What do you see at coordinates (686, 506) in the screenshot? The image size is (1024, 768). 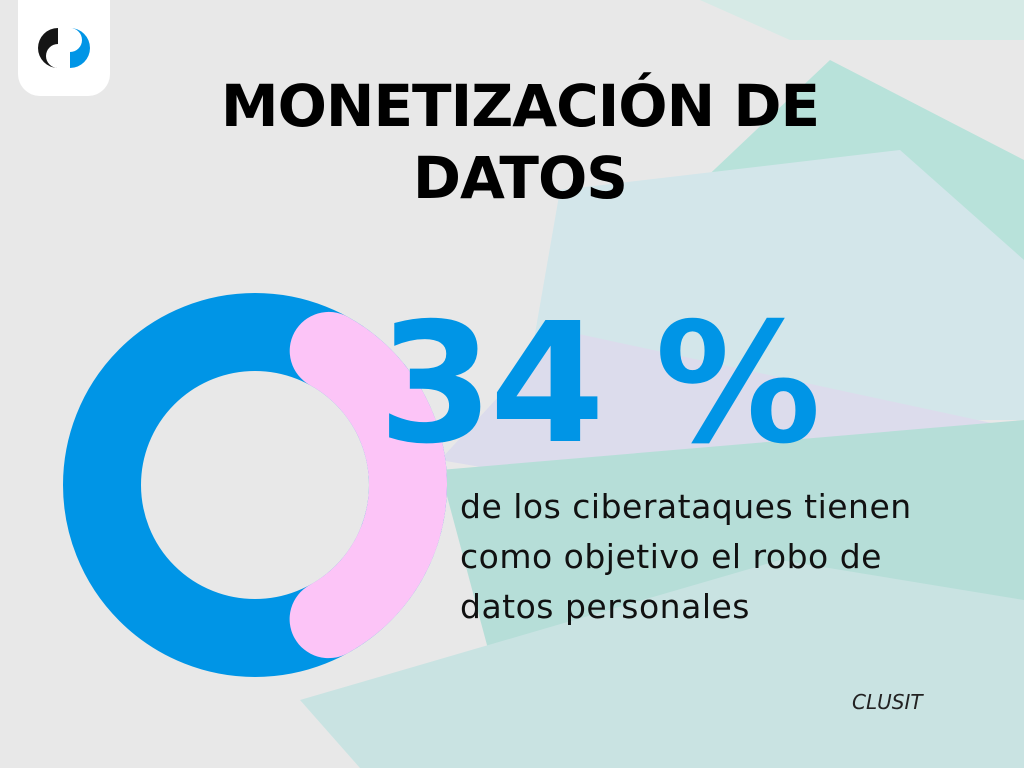 I see `description-line-1: de los ciberataques tienen` at bounding box center [686, 506].